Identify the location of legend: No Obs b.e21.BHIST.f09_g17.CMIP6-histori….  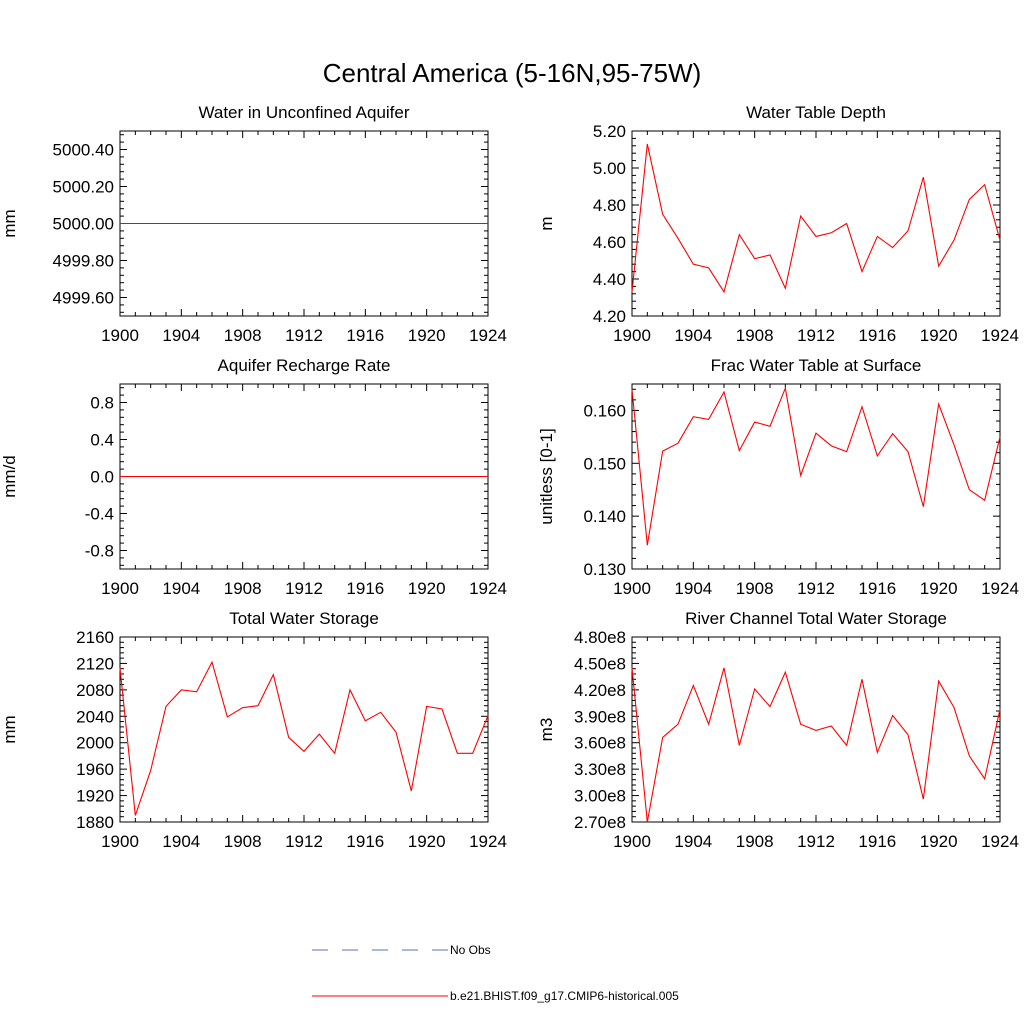
(495, 973).